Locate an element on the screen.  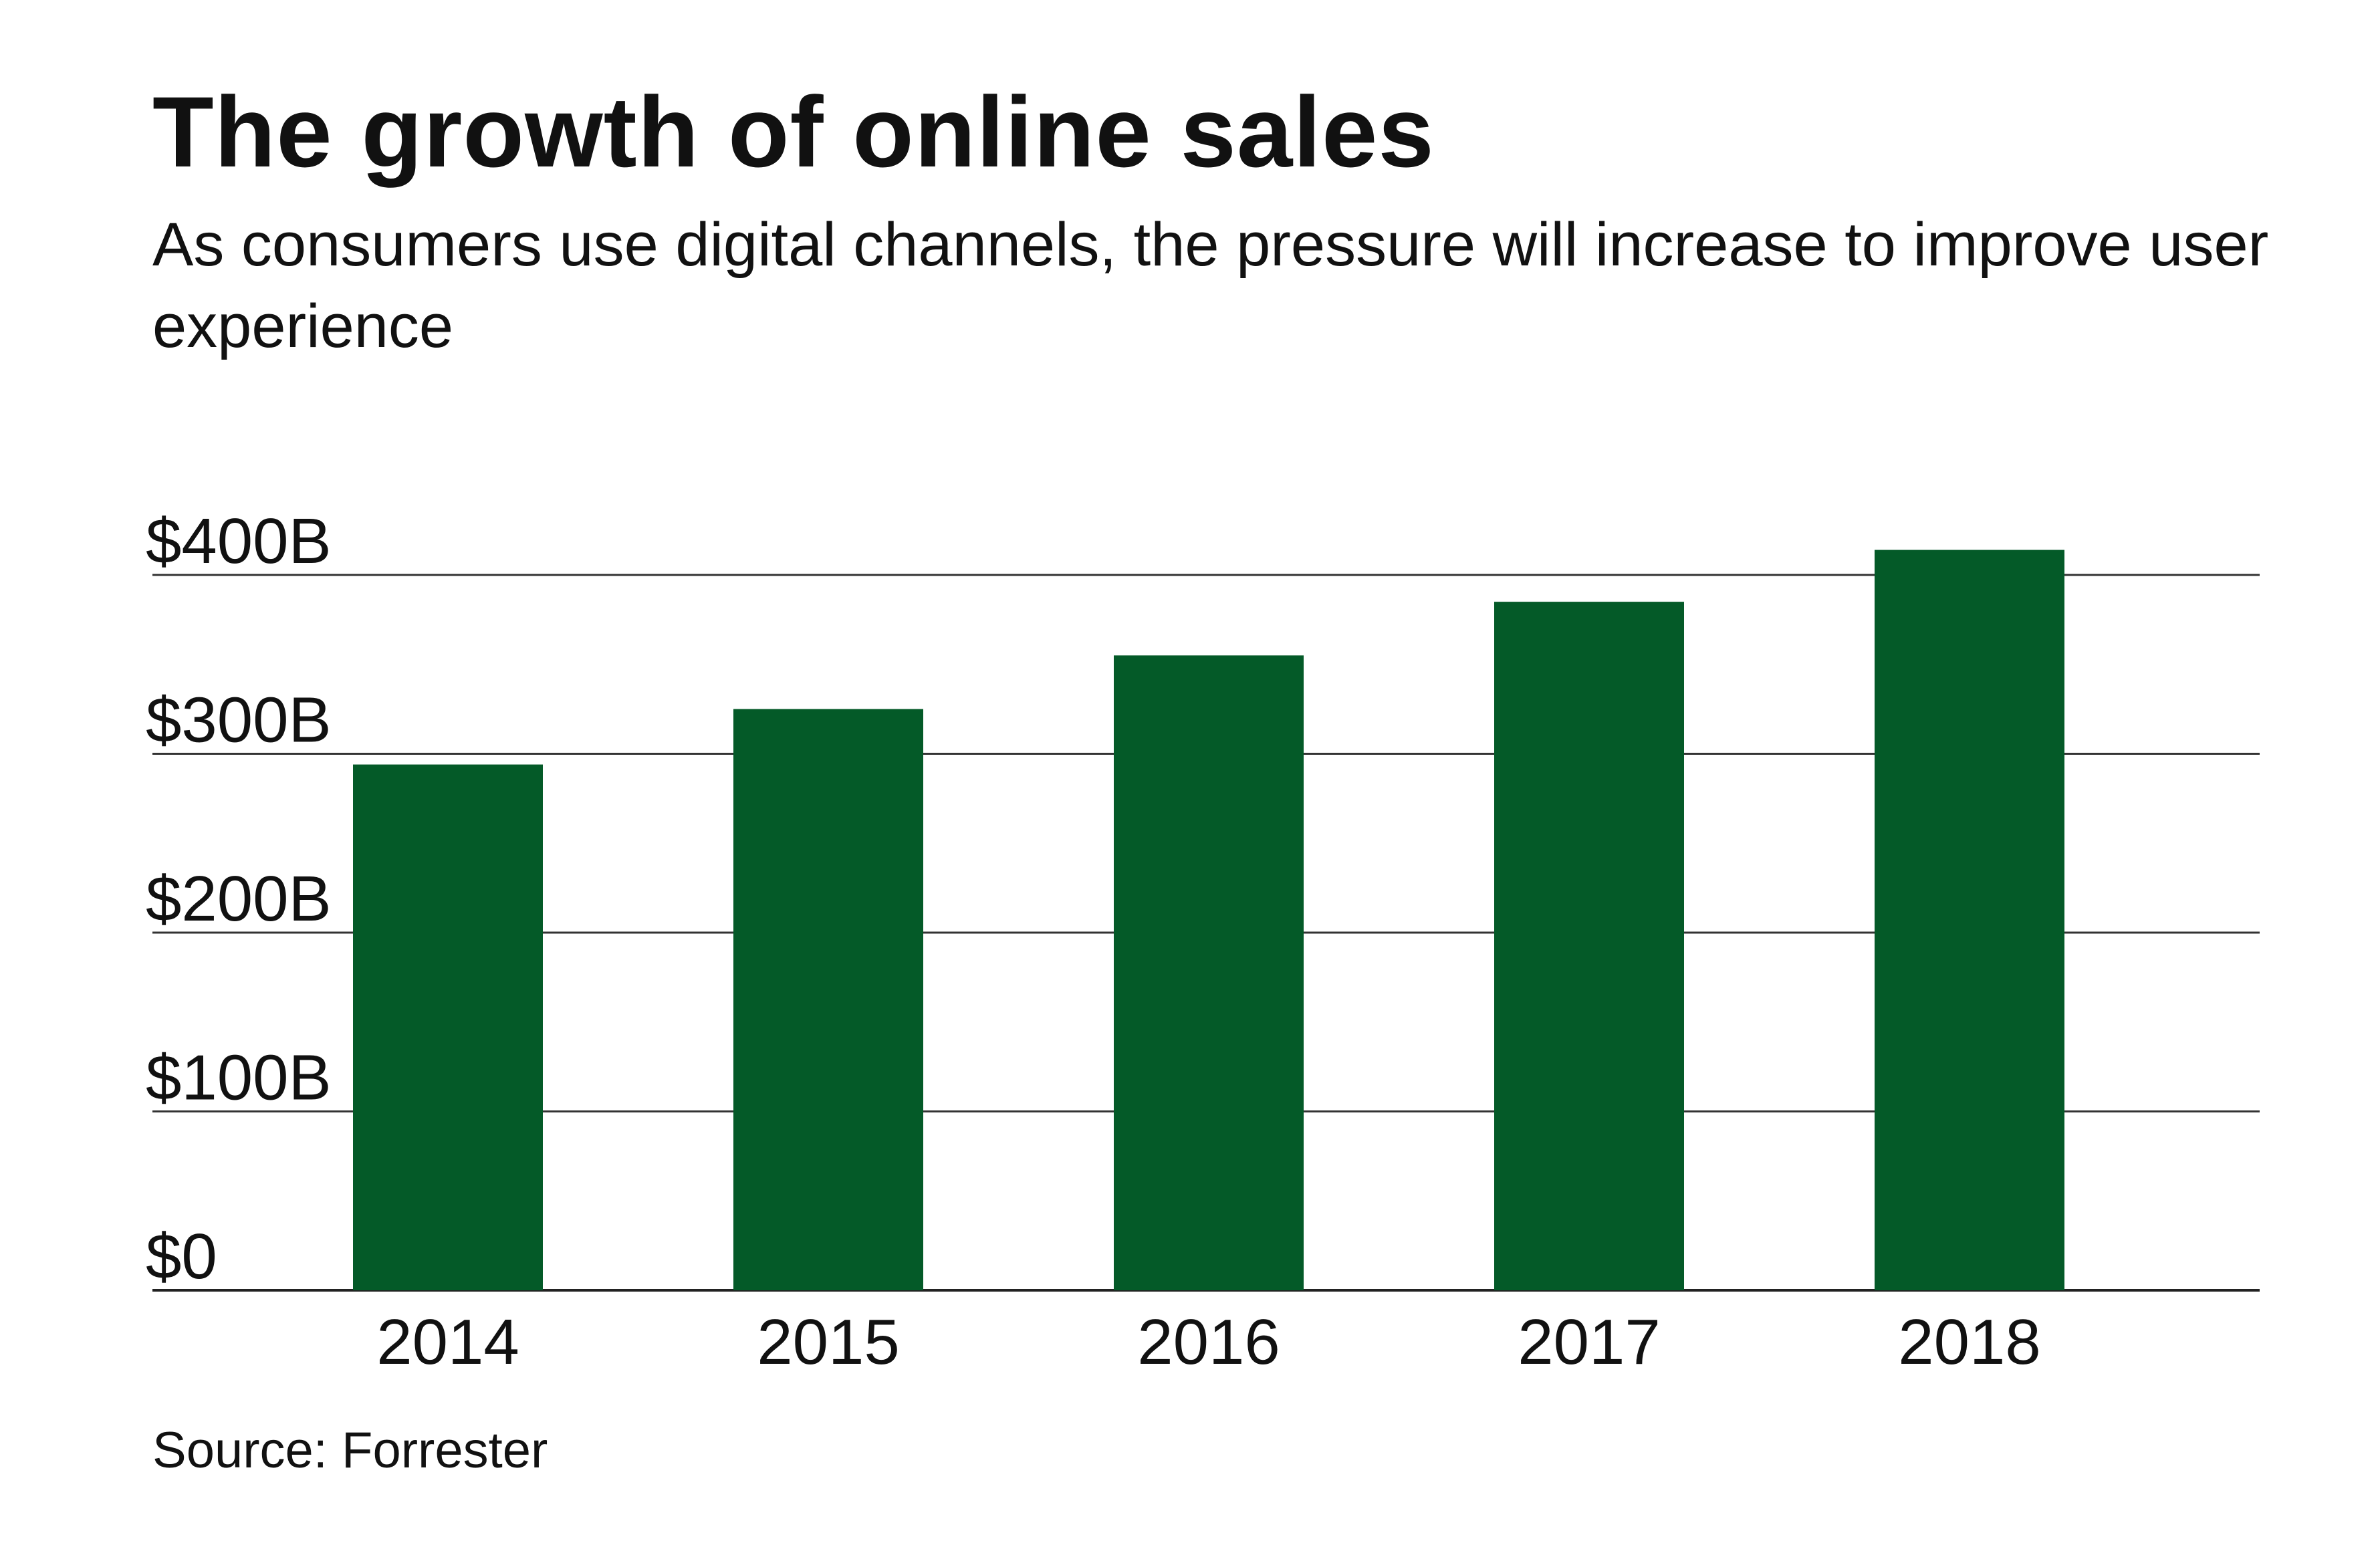
y-tick-label: $100B is located at coordinates (239, 1078).